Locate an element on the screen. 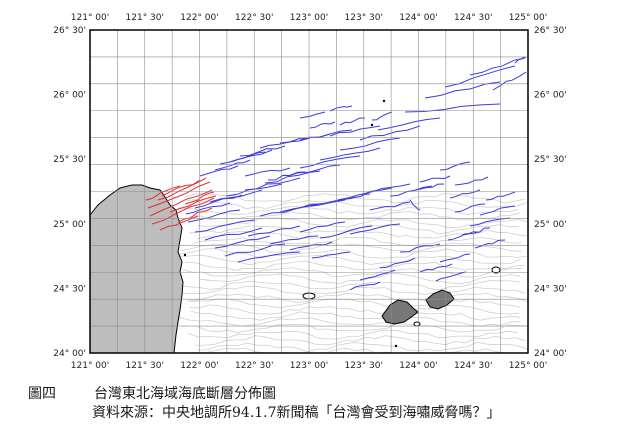 Image resolution: width=640 pixels, height=425 pixels. figure-title: 台灣東北海域海底斷層分佈圖 is located at coordinates (185, 394).